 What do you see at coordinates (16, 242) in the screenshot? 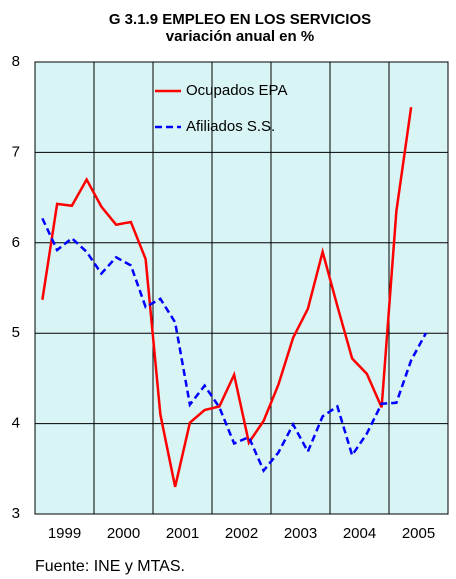
I see `y-tick-label: 6` at bounding box center [16, 242].